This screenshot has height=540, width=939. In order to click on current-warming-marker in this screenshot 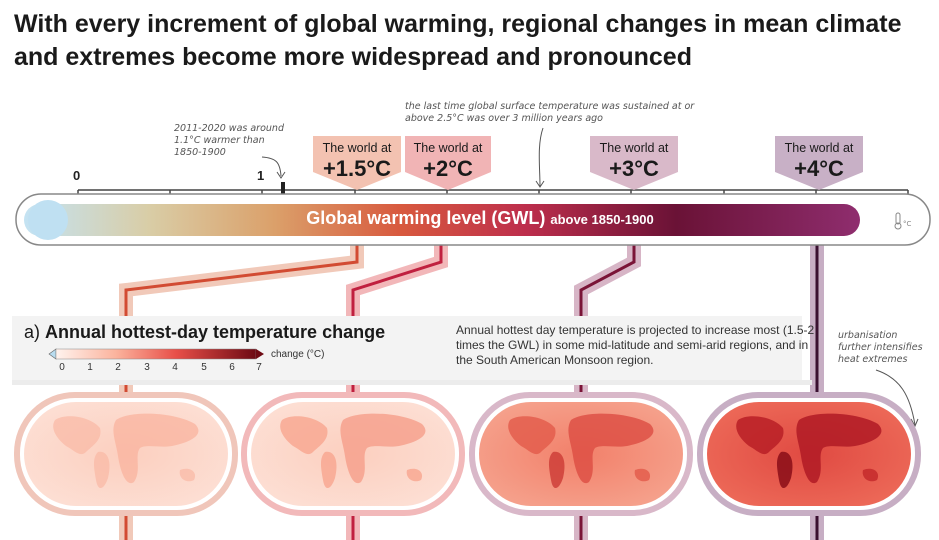, I will do `click(283, 190)`.